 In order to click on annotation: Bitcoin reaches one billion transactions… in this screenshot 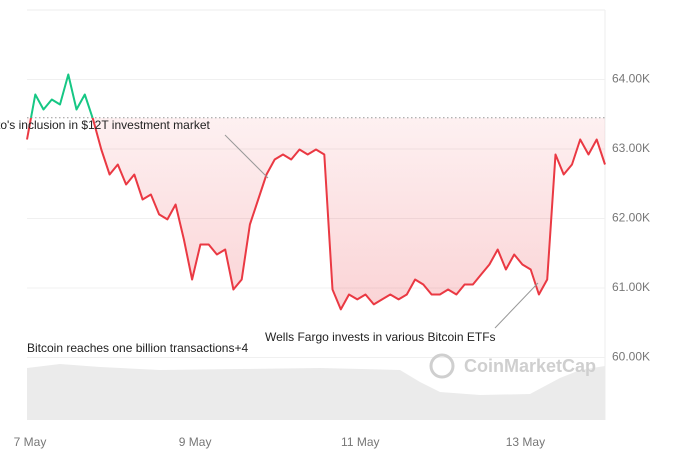, I will do `click(137, 348)`.